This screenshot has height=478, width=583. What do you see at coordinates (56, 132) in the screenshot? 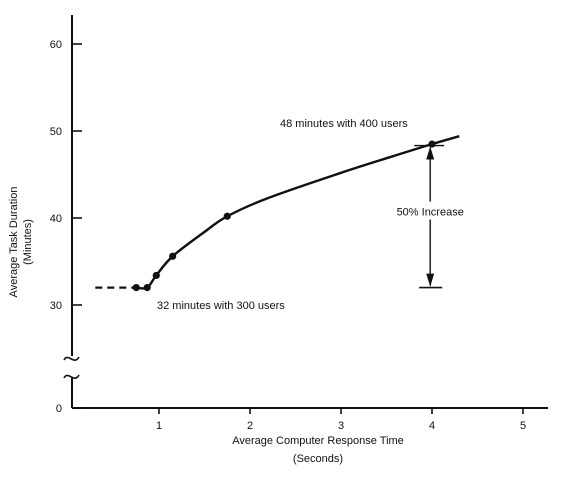
I see `y-tick-label: 50` at bounding box center [56, 132].